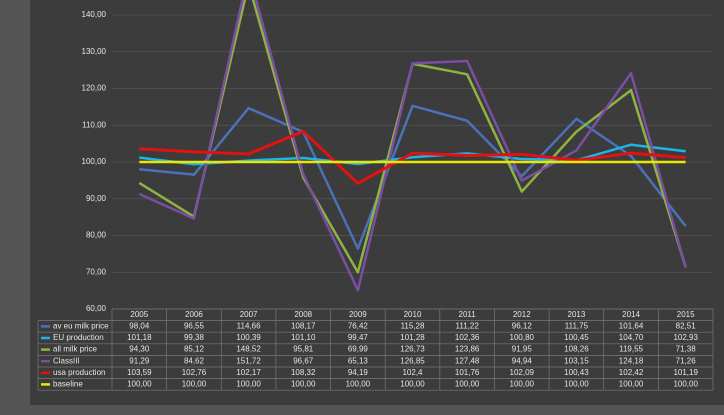 The width and height of the screenshot is (724, 415). Describe the element at coordinates (686, 360) in the screenshot. I see `table-value: 71,26` at that location.